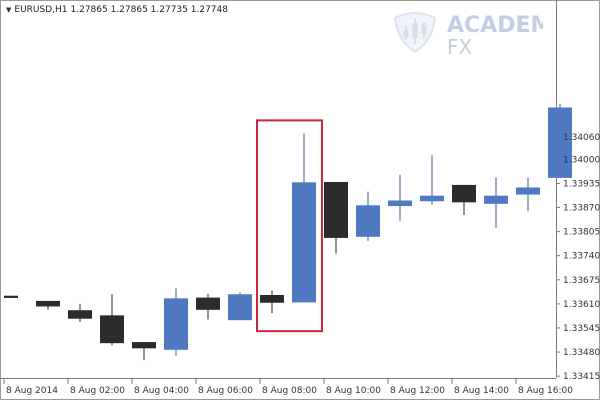 This screenshot has width=600, height=404. I want to click on highlight-layer, so click(289, 226).